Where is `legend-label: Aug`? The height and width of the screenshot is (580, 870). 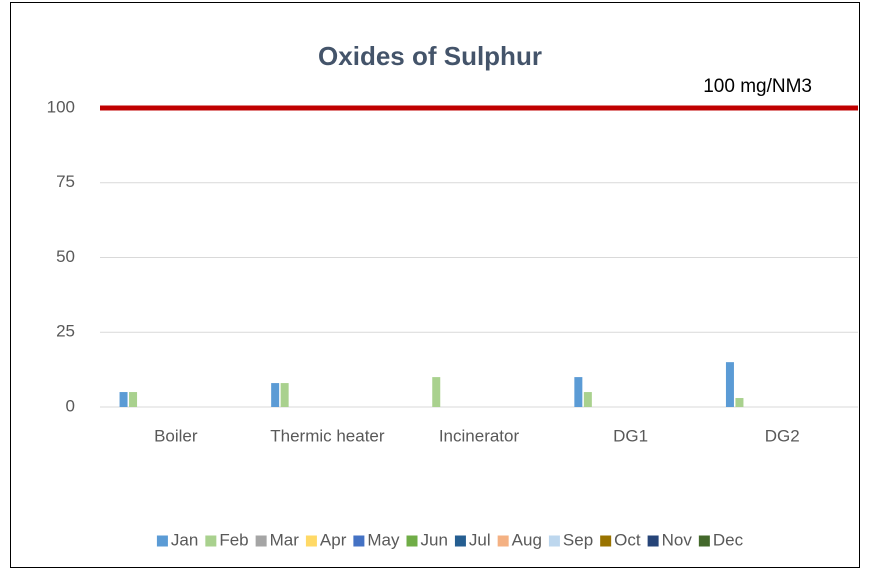
legend-label: Aug is located at coordinates (527, 539).